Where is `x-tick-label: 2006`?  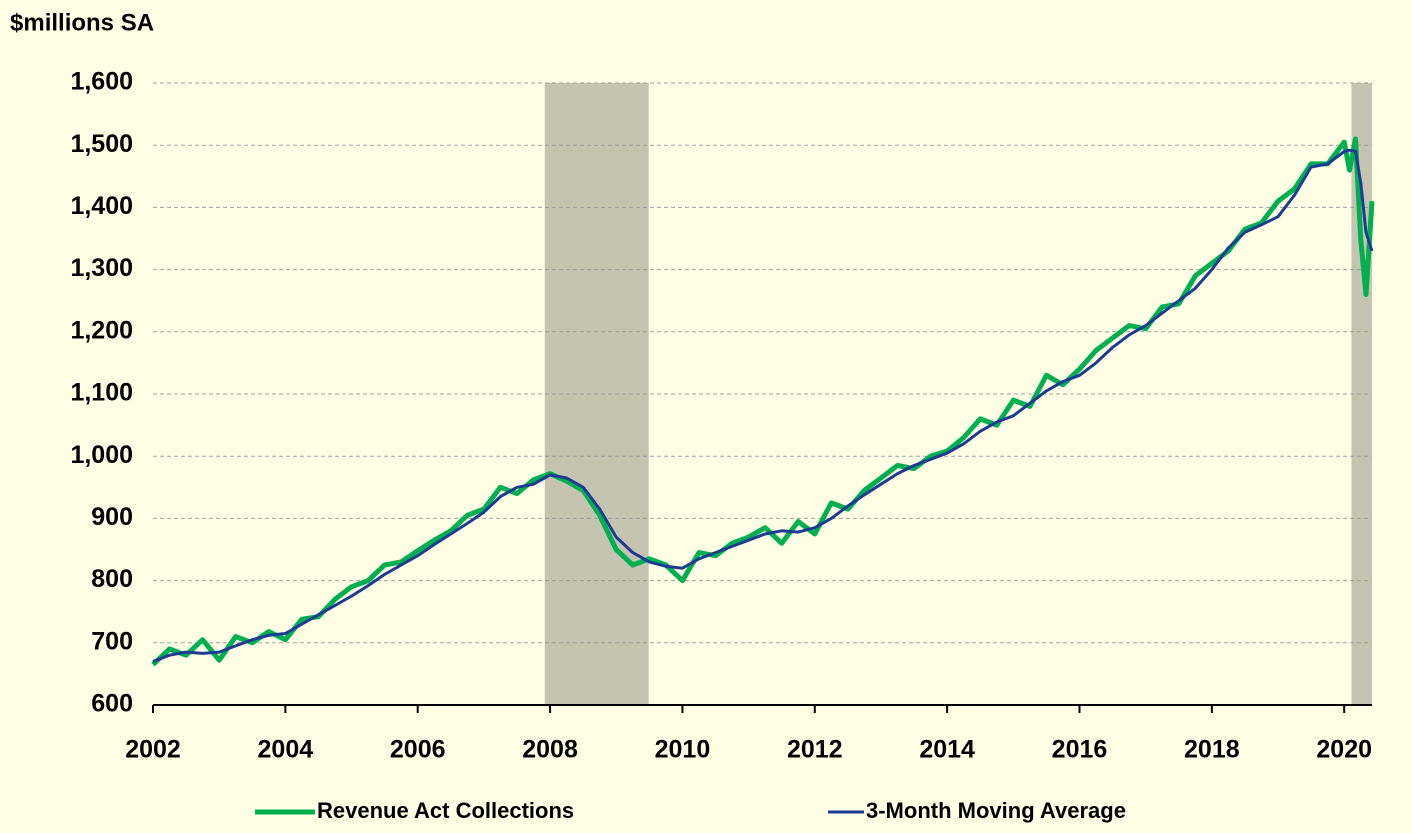
x-tick-label: 2006 is located at coordinates (418, 750).